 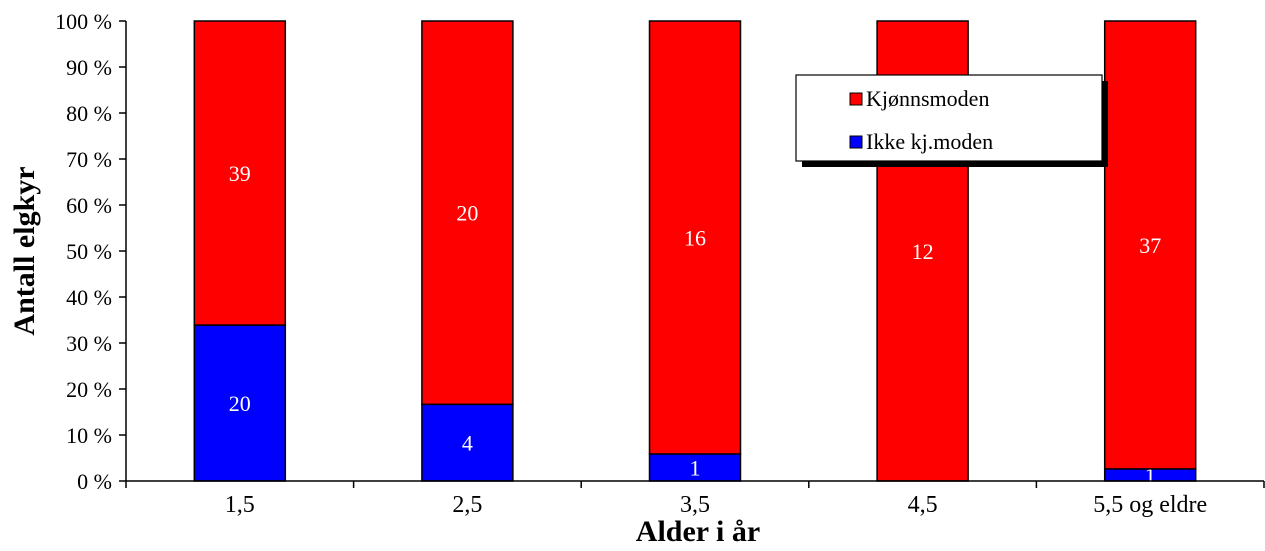 I want to click on legend-entry: Kjønnsmoden, so click(x=927, y=98).